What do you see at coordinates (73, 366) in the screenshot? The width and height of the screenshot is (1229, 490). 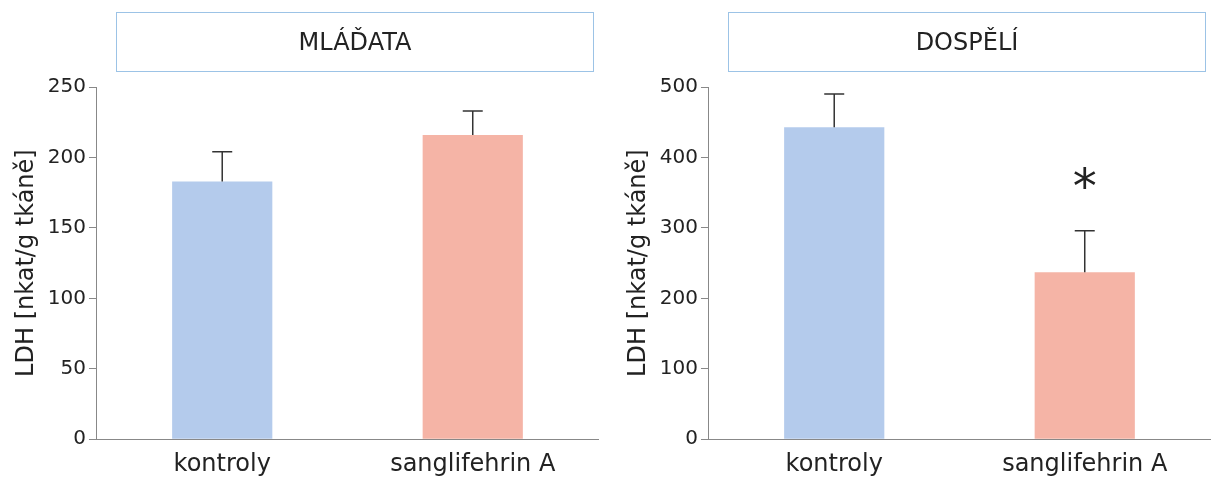 I see `y-tick-label: 50` at bounding box center [73, 366].